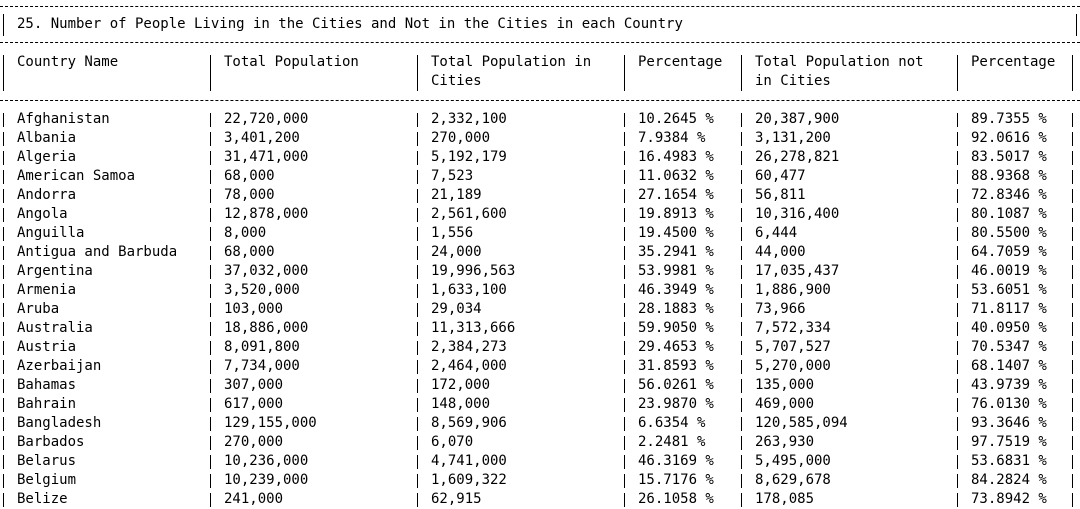  What do you see at coordinates (249, 195) in the screenshot?
I see `cell-total-population: 78,000` at bounding box center [249, 195].